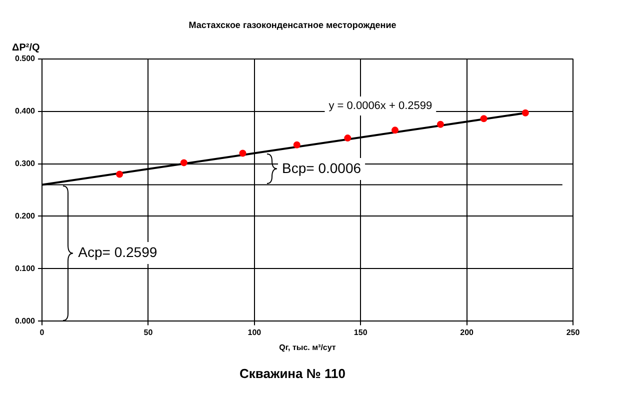 The width and height of the screenshot is (641, 398). Describe the element at coordinates (380, 106) in the screenshot. I see `annotation: y = 0.0006x + 0.2599` at that location.